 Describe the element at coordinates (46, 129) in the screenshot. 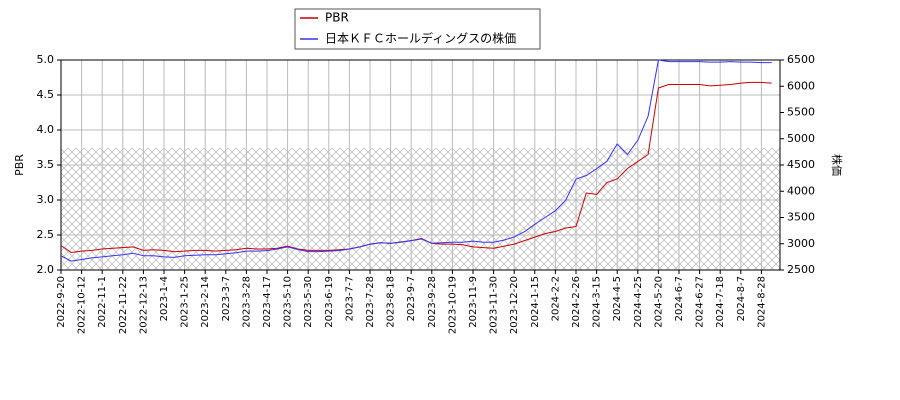

I see `y-tick-label: 4.0` at that location.